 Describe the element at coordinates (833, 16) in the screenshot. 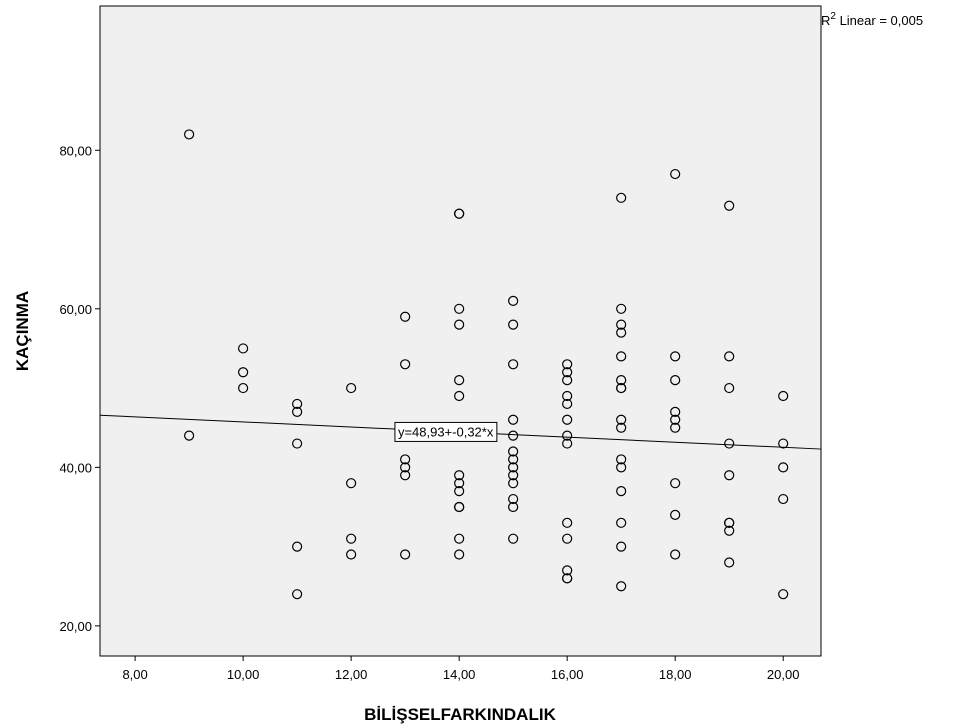

I see `r-squared-superscript: 2` at that location.